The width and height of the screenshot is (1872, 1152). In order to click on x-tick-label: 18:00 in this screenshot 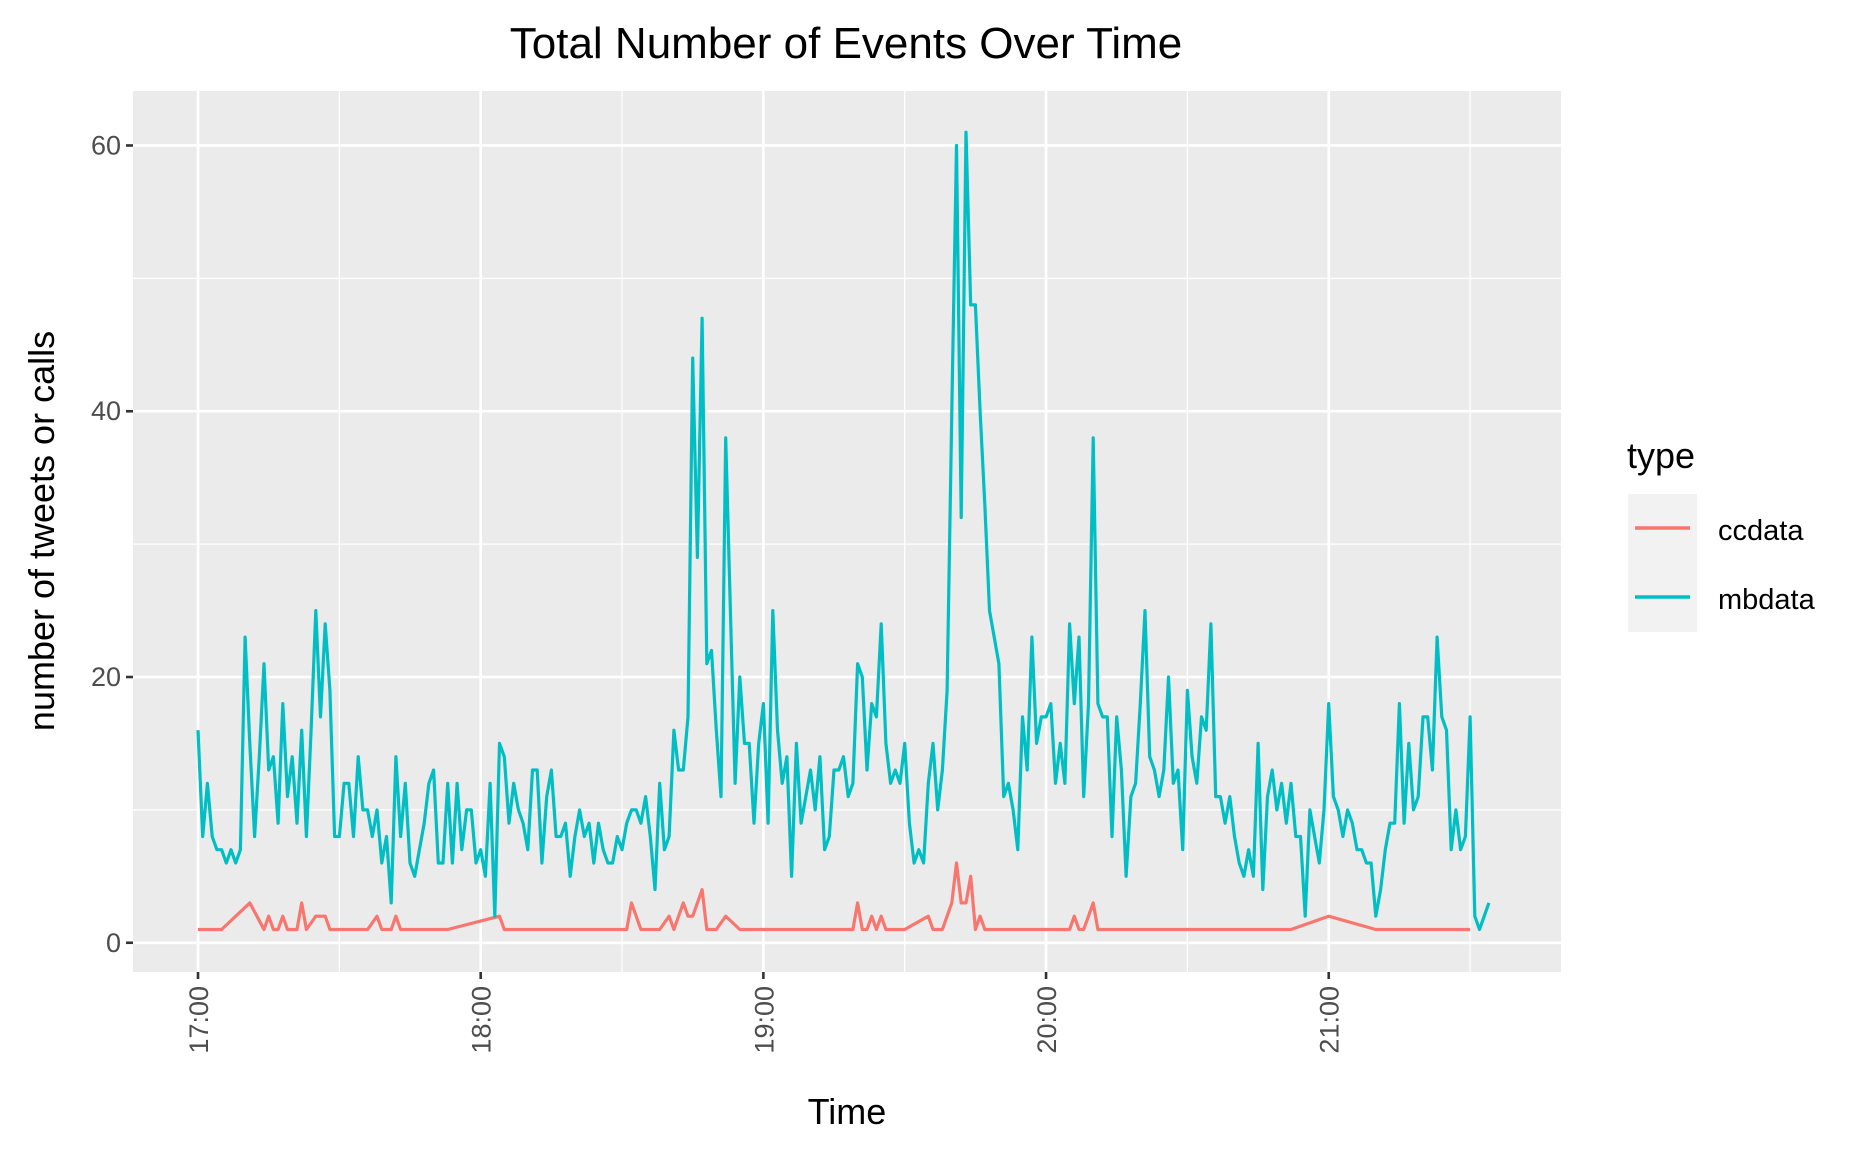, I will do `click(482, 1020)`.